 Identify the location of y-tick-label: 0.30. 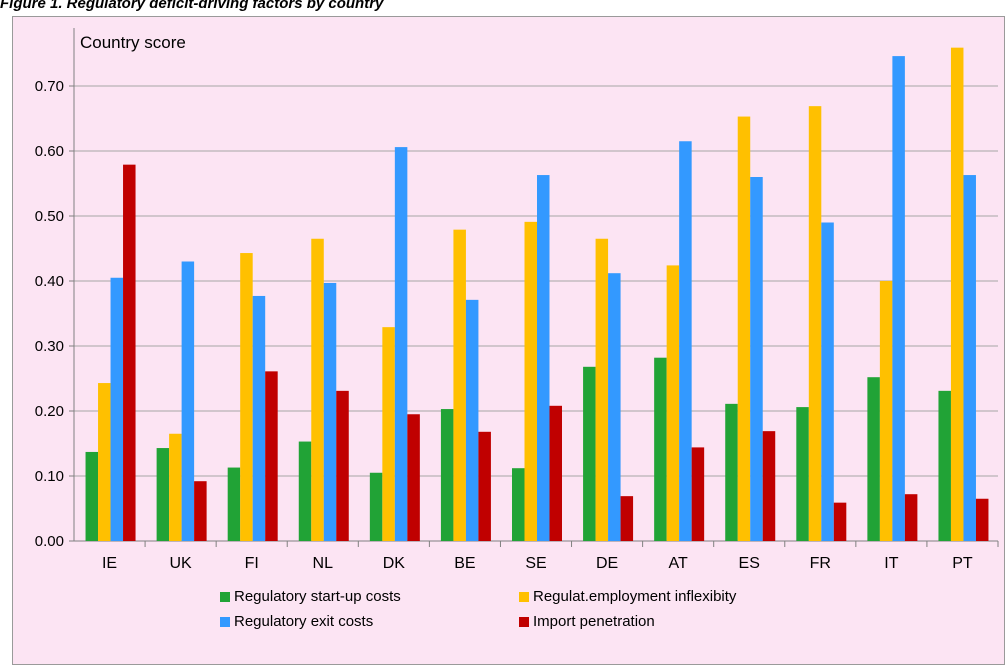
(49, 346).